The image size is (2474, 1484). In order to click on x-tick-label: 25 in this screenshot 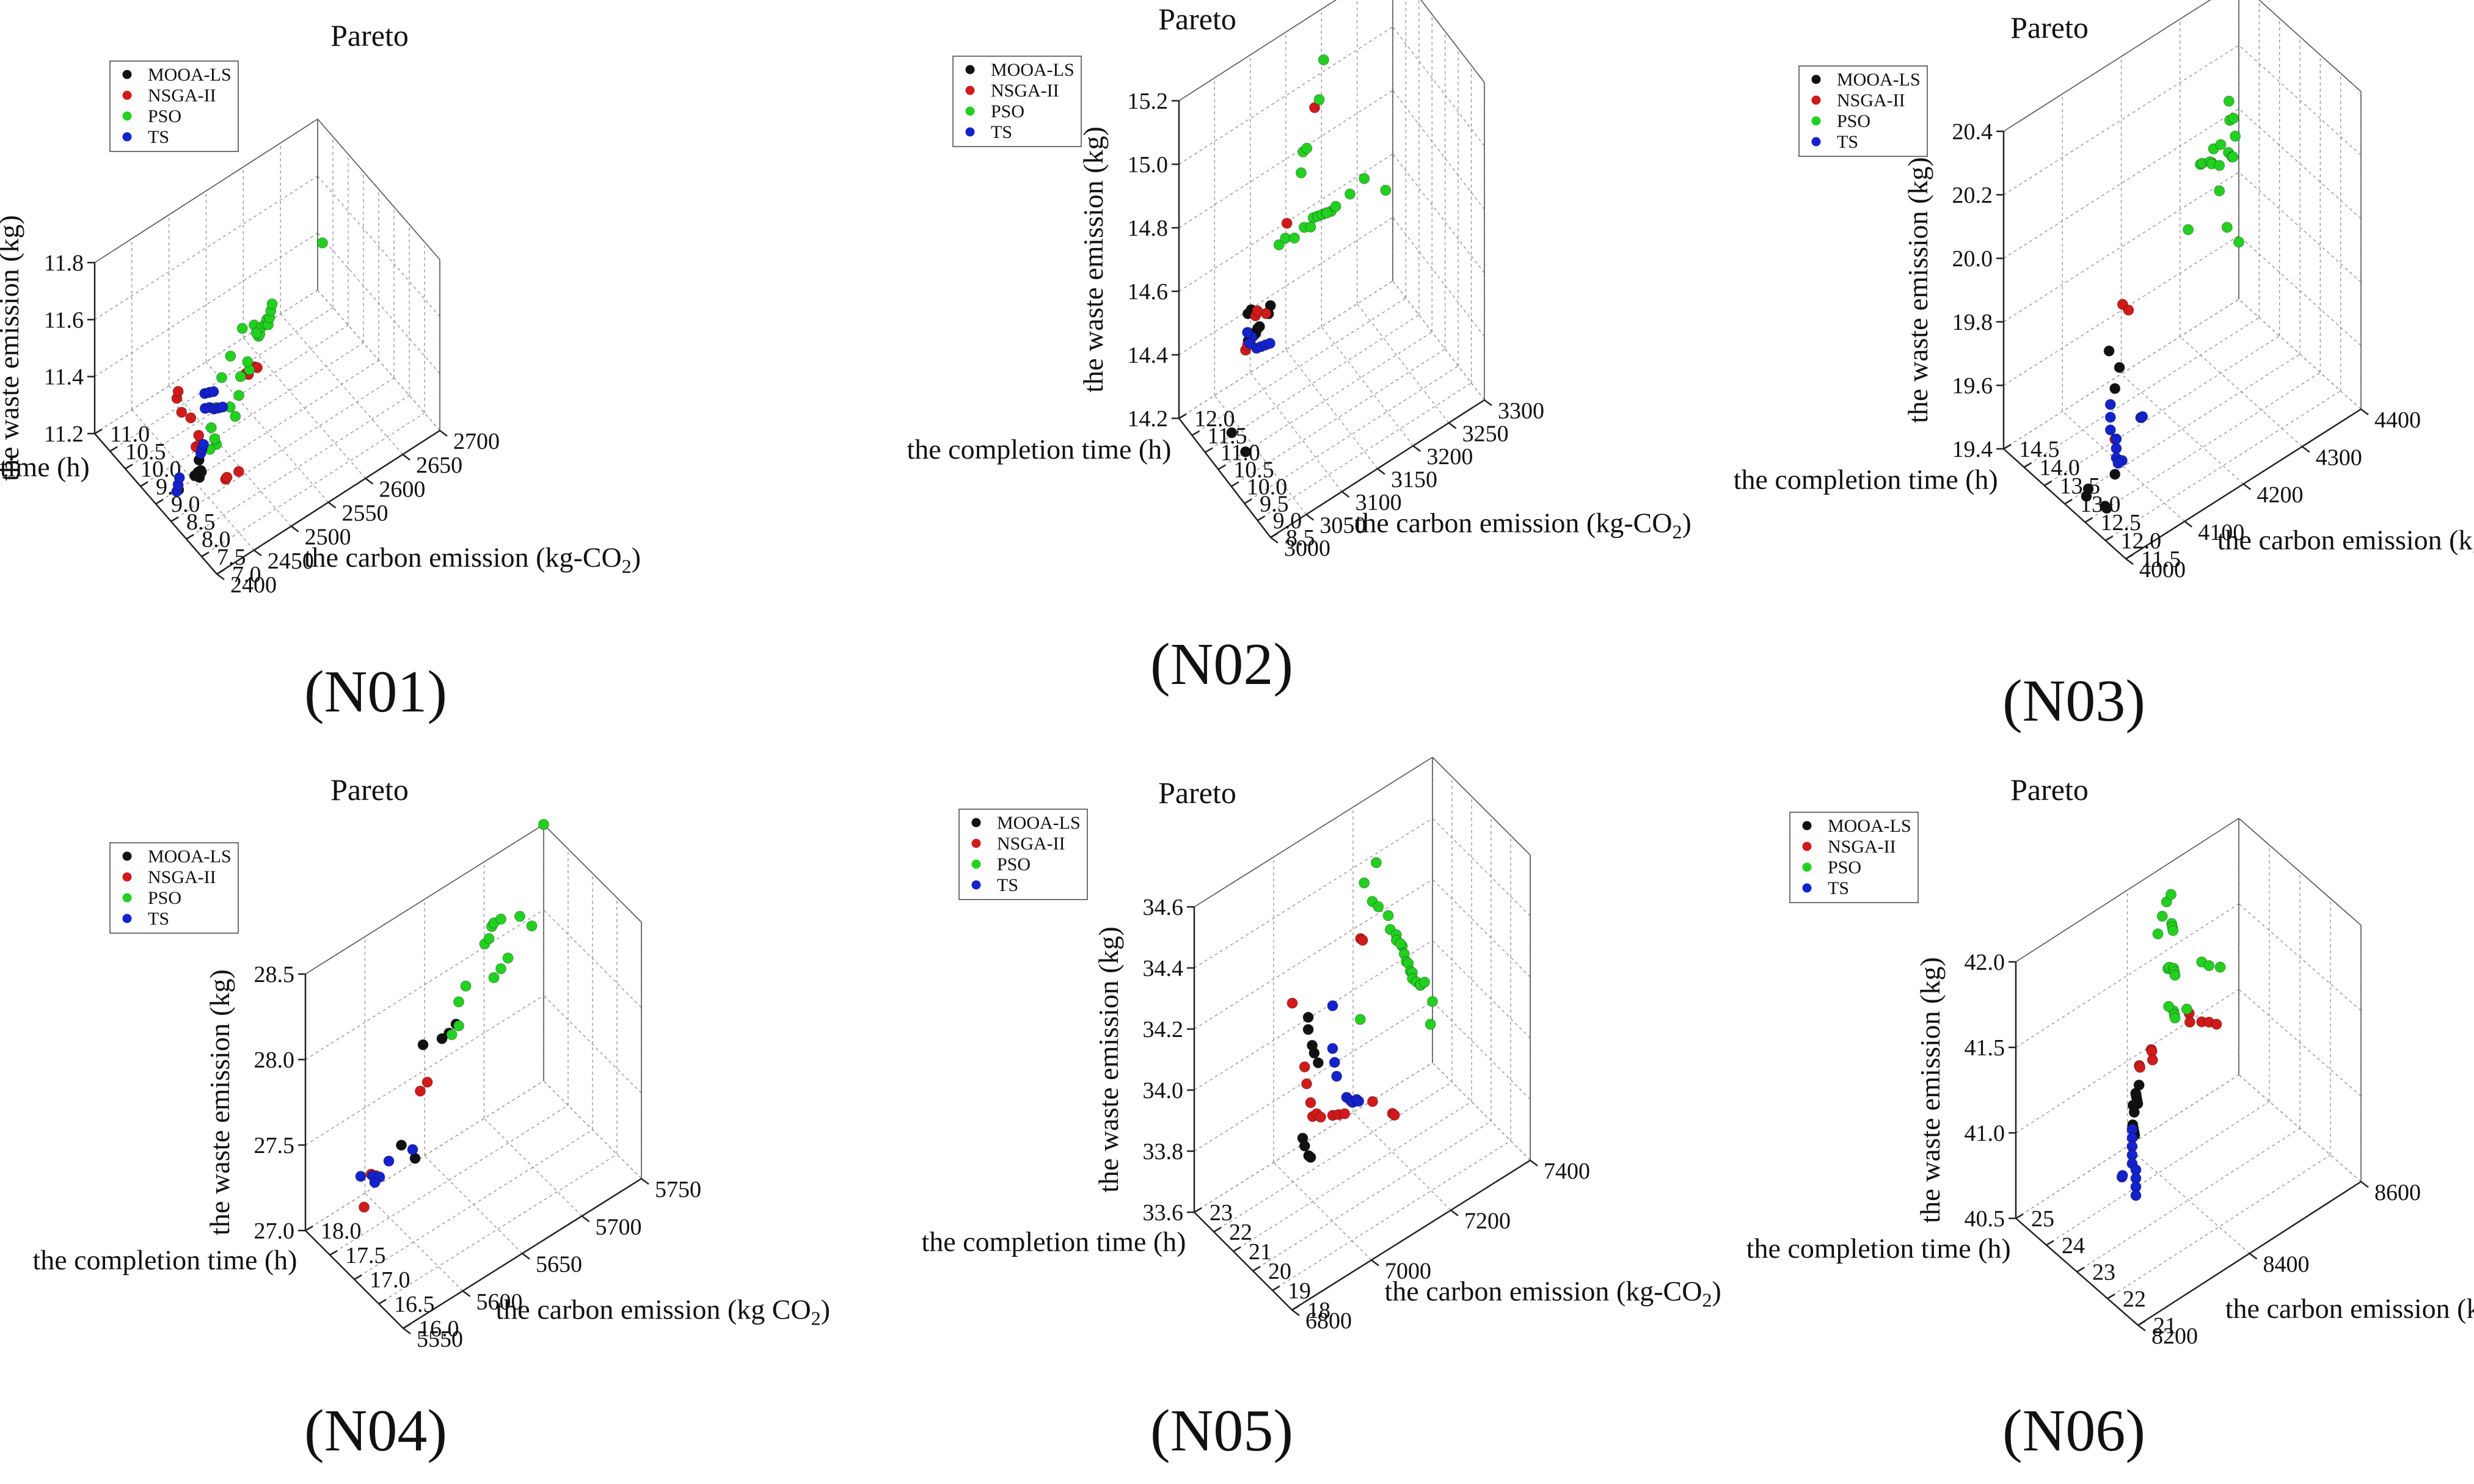, I will do `click(2042, 1219)`.